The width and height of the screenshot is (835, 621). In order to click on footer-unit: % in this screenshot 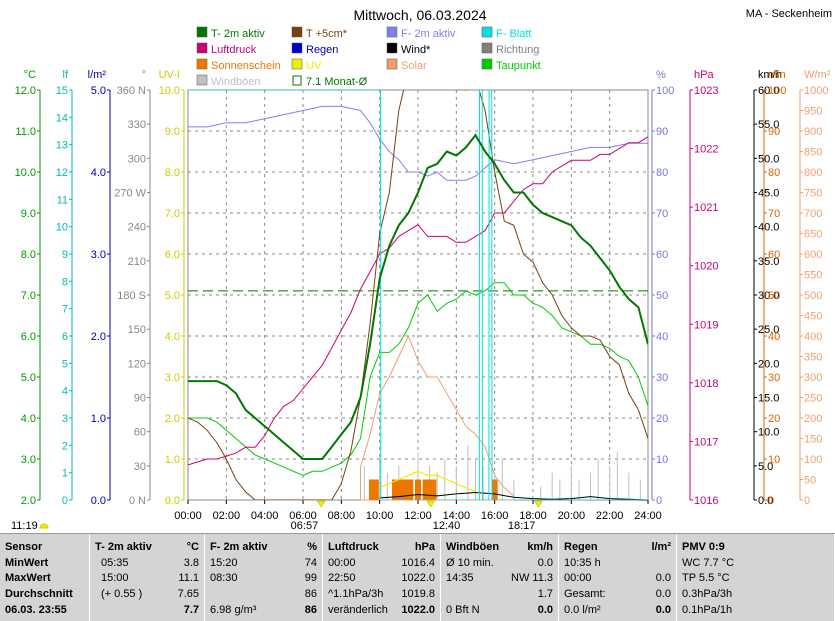, I will do `click(312, 547)`.